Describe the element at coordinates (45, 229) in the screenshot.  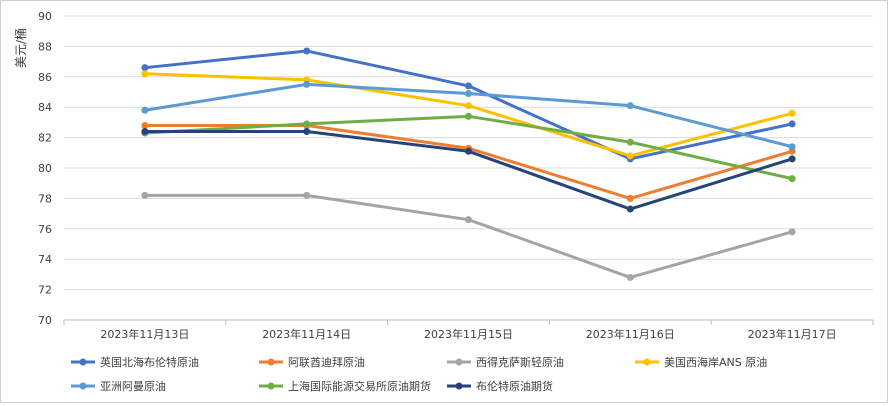
I see `y-tick-label: 76` at that location.